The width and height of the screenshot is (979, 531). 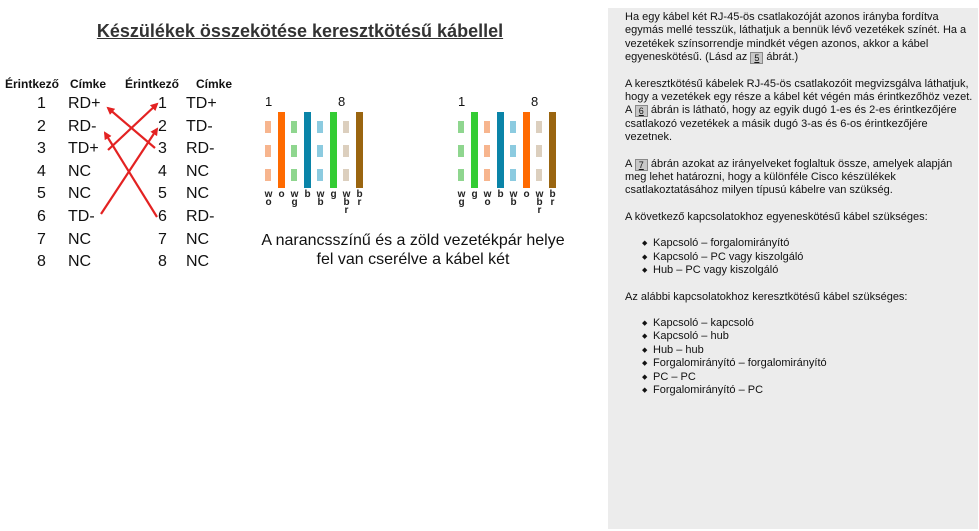 What do you see at coordinates (41, 216) in the screenshot?
I see `pin-number-left: 6` at bounding box center [41, 216].